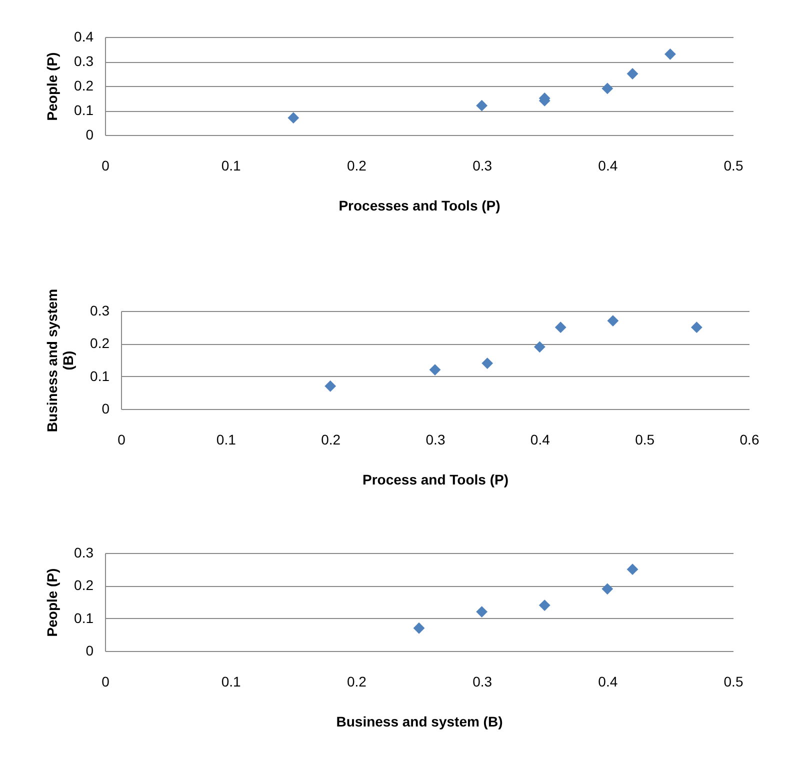 The image size is (802, 776). I want to click on y-axis-title: Business and system (B), so click(60, 360).